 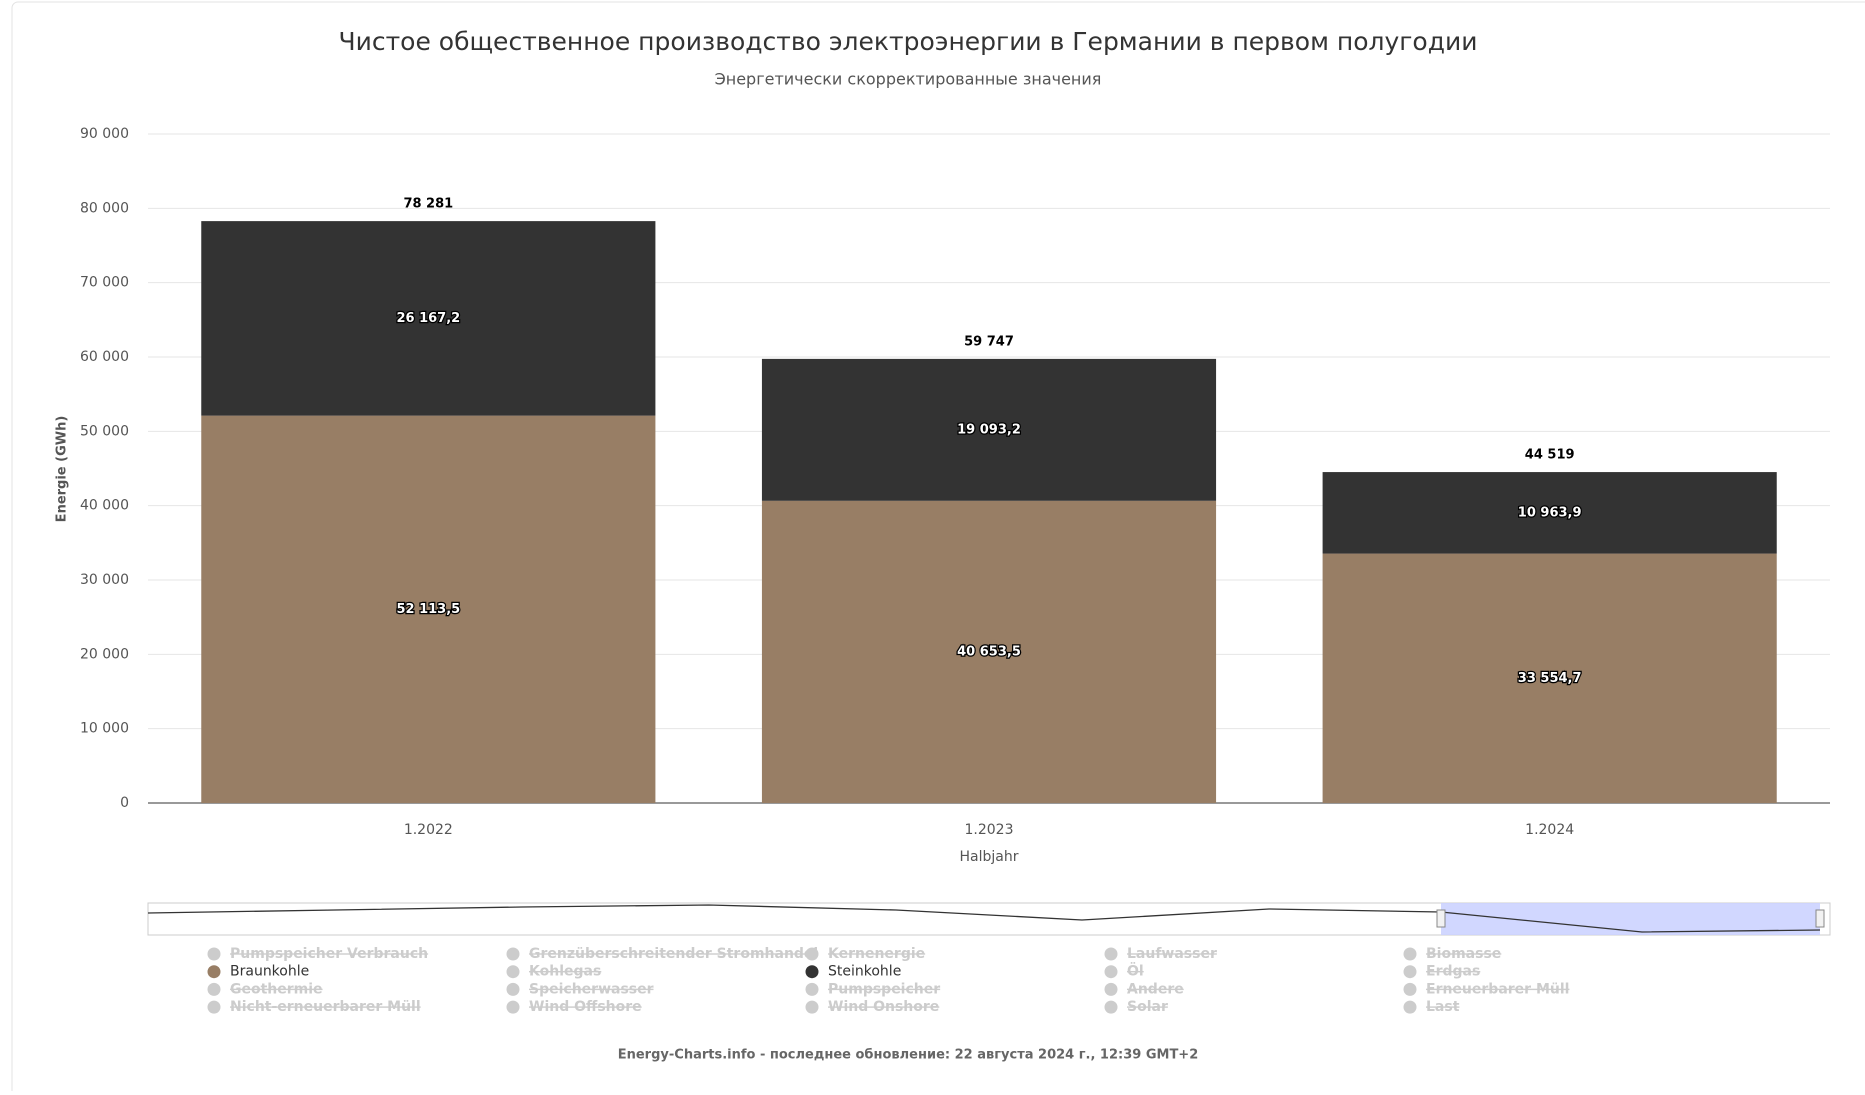 What do you see at coordinates (884, 989) in the screenshot?
I see `legend-item: Pumpspeicher` at bounding box center [884, 989].